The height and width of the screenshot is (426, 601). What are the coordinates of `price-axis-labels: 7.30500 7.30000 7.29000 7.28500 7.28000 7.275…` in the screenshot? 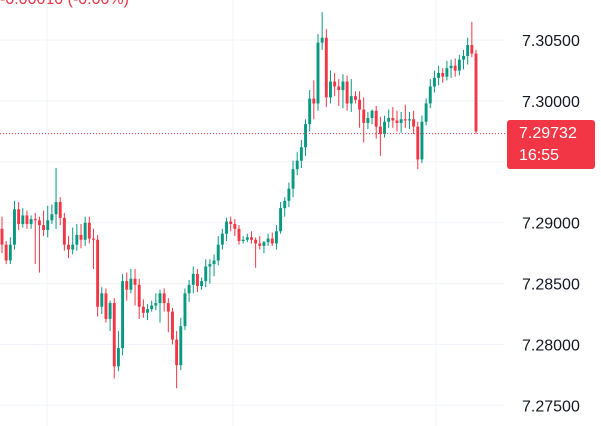 It's located at (551, 224).